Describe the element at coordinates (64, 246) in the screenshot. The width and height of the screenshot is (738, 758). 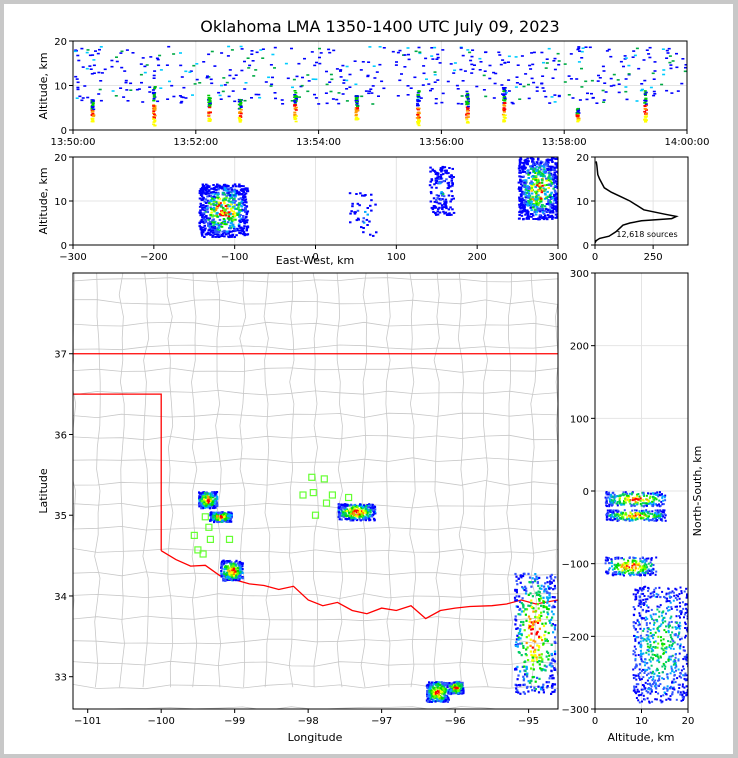
I see `y-tick-label: 0` at that location.